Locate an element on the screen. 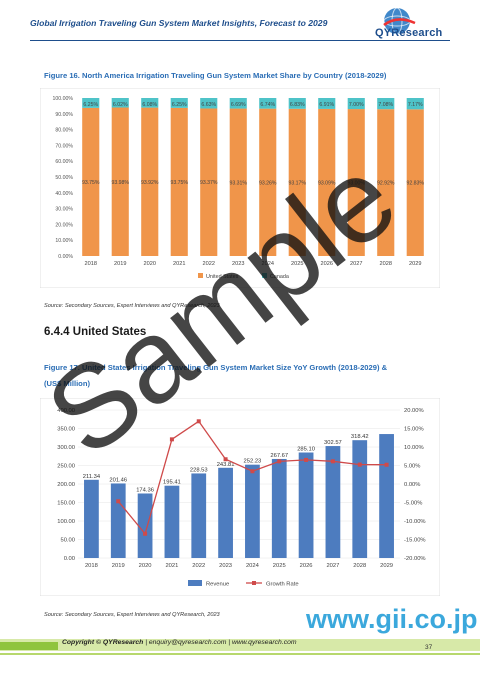  x-tick-label: 2026 is located at coordinates (306, 566).